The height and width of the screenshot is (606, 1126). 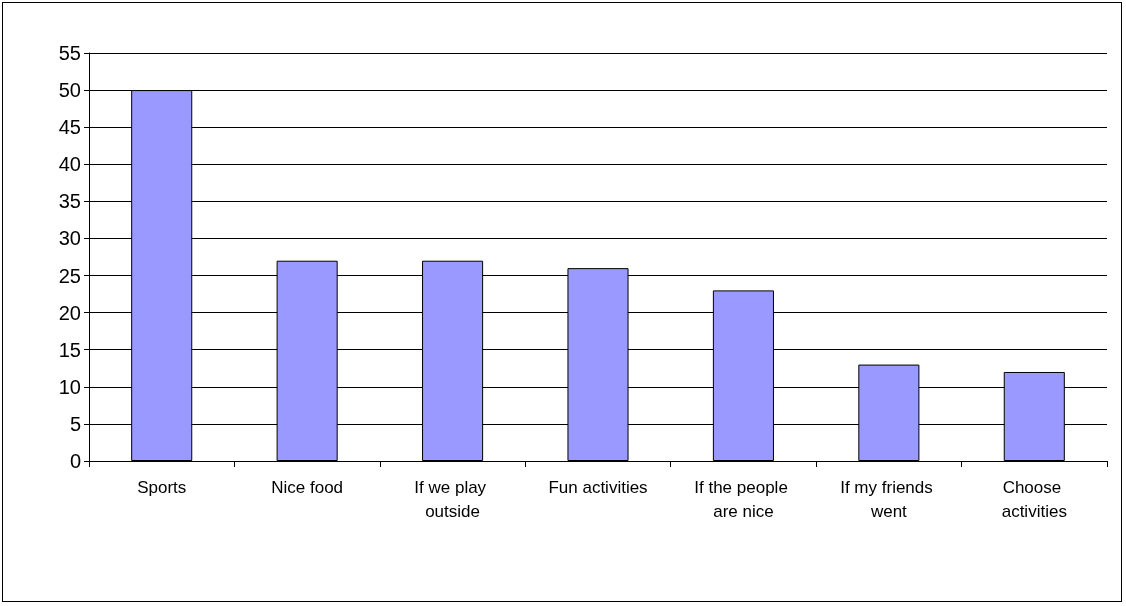 What do you see at coordinates (69, 349) in the screenshot?
I see `y-tick-label: 15` at bounding box center [69, 349].